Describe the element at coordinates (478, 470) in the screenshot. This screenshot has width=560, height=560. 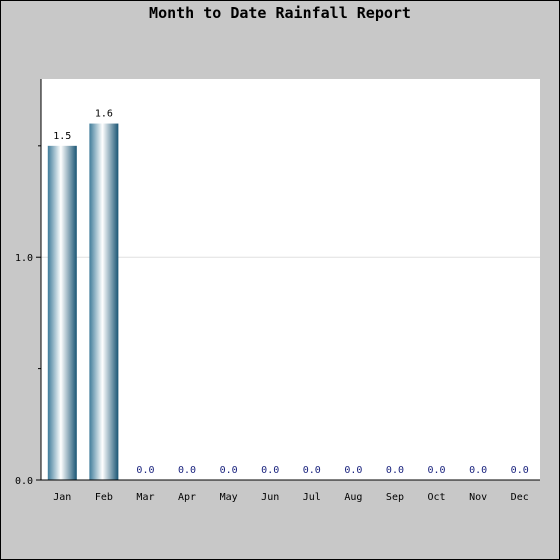
I see `value-label-nov: 0.0` at that location.